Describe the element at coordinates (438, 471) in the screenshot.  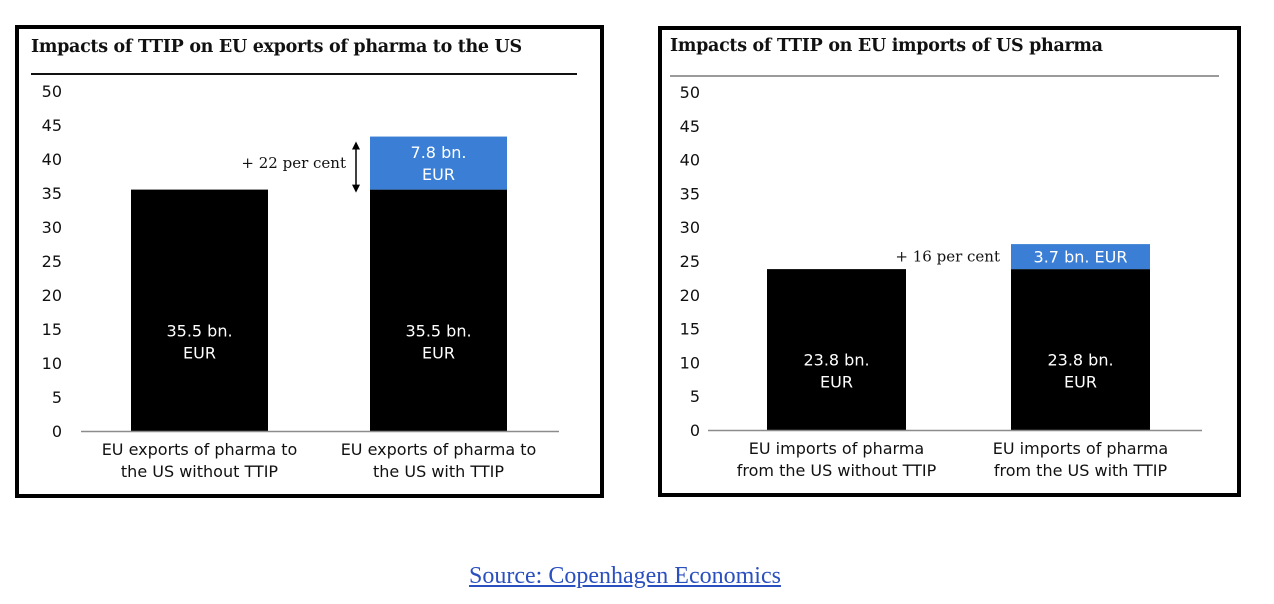
I see `category-label: the US with TTIP` at that location.